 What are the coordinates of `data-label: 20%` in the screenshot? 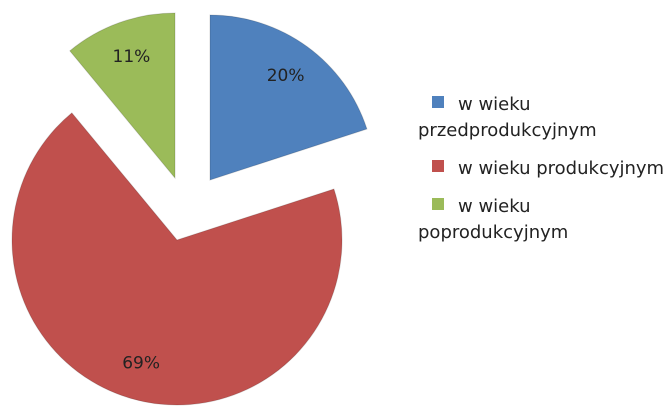 It's located at (286, 76).